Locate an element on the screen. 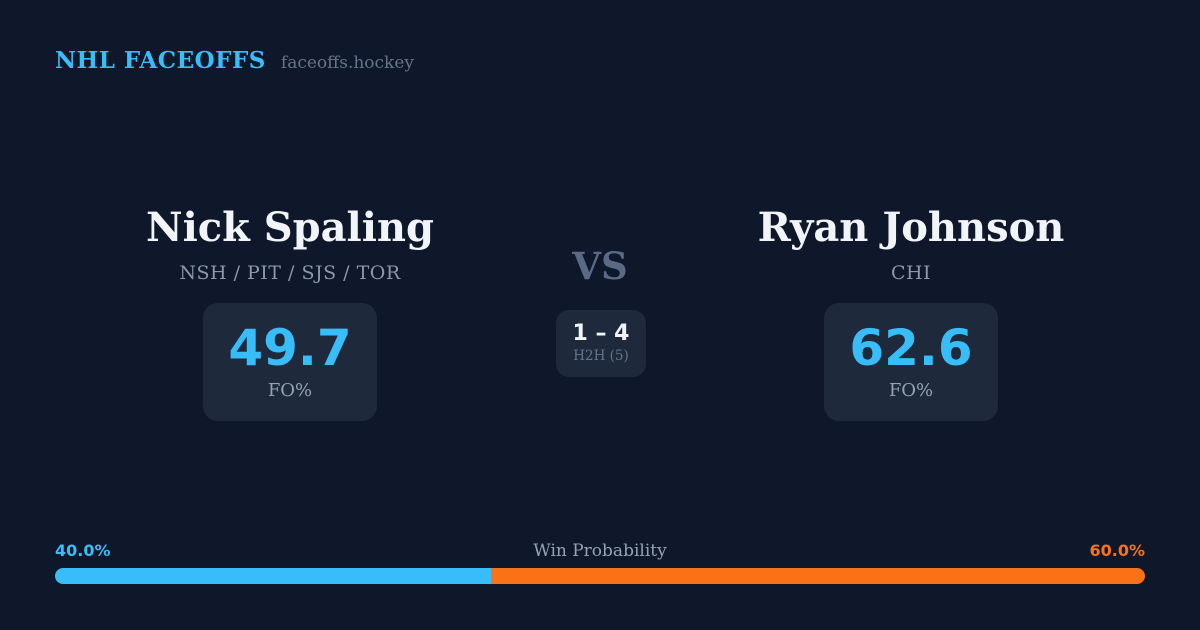  win-probability-left-label: 40.0% is located at coordinates (83, 550).